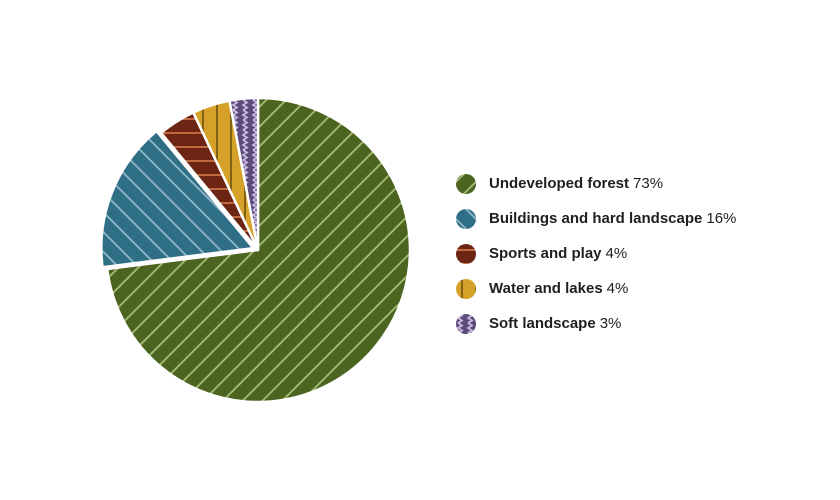 The height and width of the screenshot is (500, 840). What do you see at coordinates (721, 218) in the screenshot?
I see `legend-series-value: 16%` at bounding box center [721, 218].